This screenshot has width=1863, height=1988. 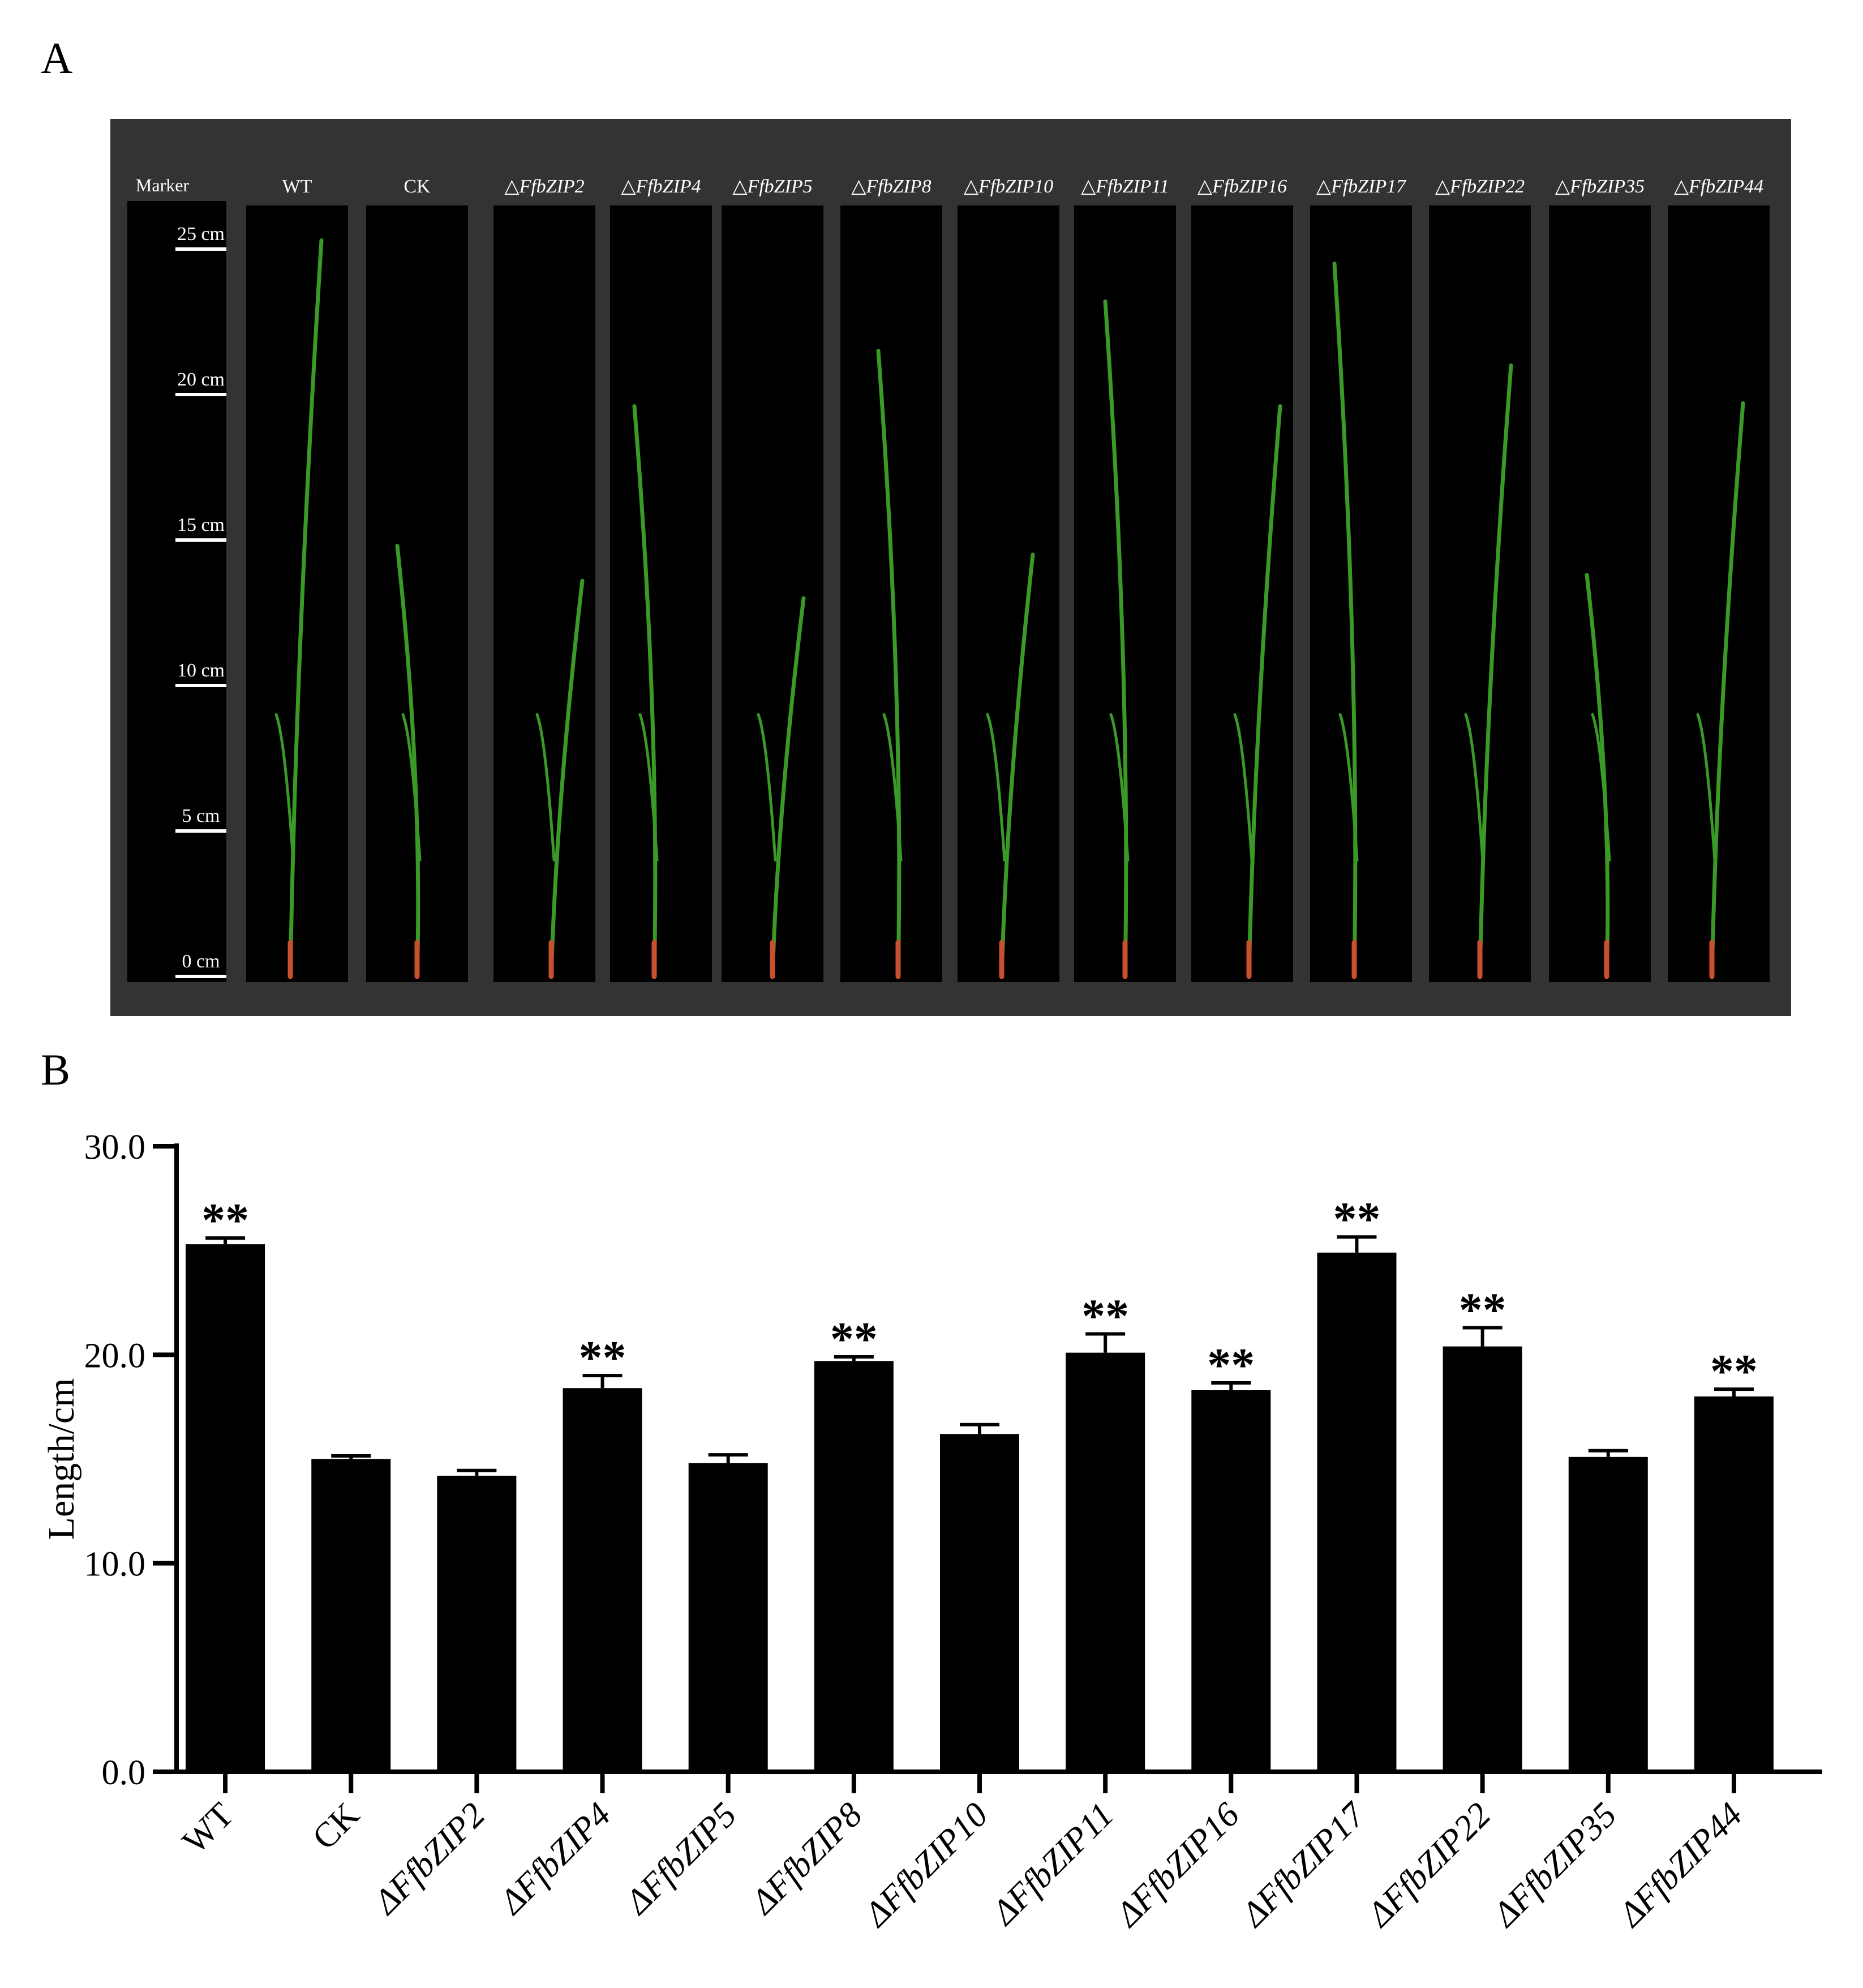 I want to click on lane-label: △FfbZIP5, so click(x=772, y=186).